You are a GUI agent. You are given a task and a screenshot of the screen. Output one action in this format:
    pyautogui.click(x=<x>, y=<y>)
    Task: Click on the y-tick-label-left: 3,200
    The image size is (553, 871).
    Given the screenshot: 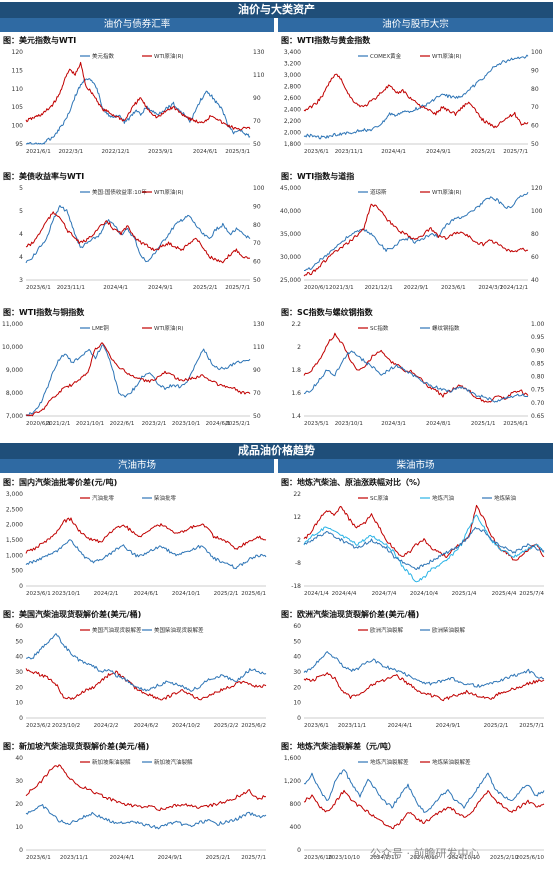 What is the action you would take?
    pyautogui.click(x=292, y=64)
    